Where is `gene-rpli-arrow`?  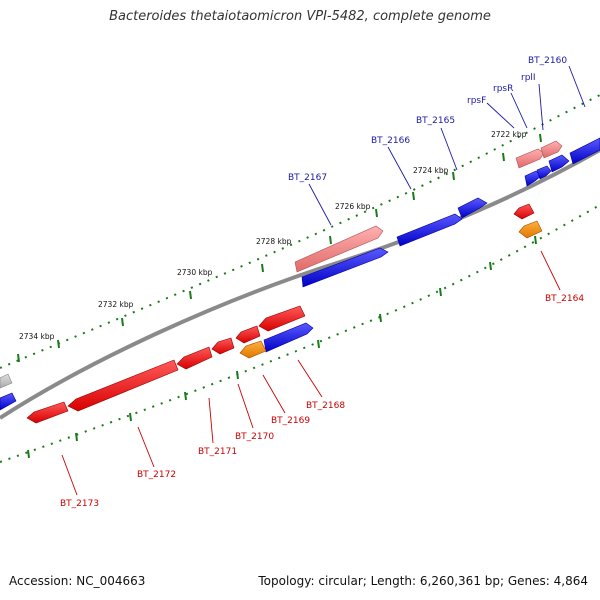
gene-rpli-arrow is located at coordinates (559, 163).